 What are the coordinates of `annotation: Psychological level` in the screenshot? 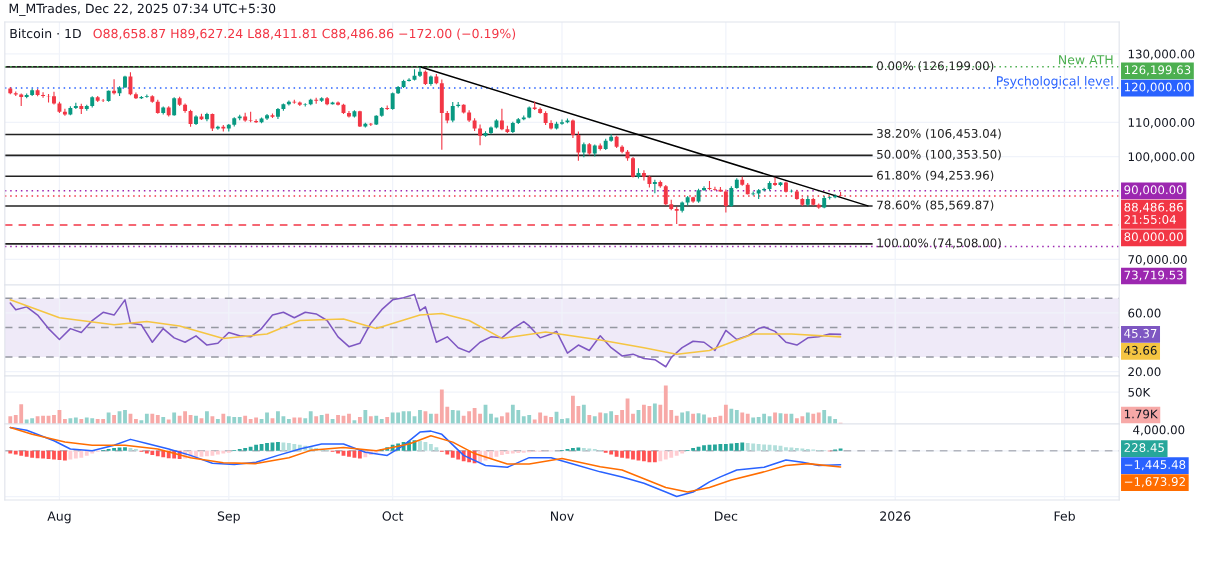 It's located at (1055, 82).